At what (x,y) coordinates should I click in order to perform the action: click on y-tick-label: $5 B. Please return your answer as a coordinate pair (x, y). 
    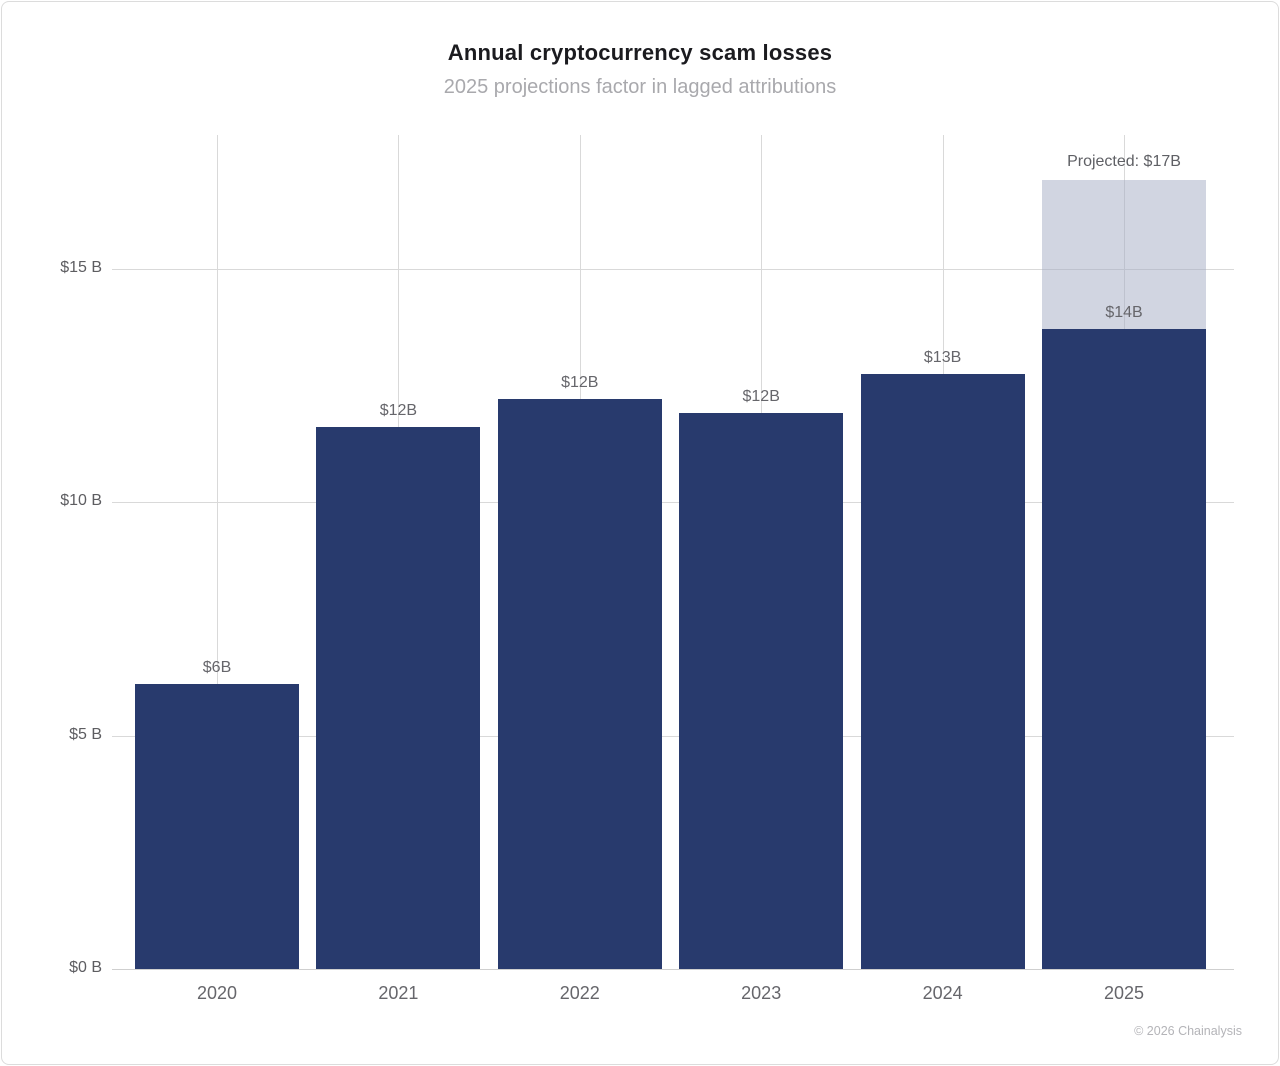
    Looking at the image, I should click on (85, 734).